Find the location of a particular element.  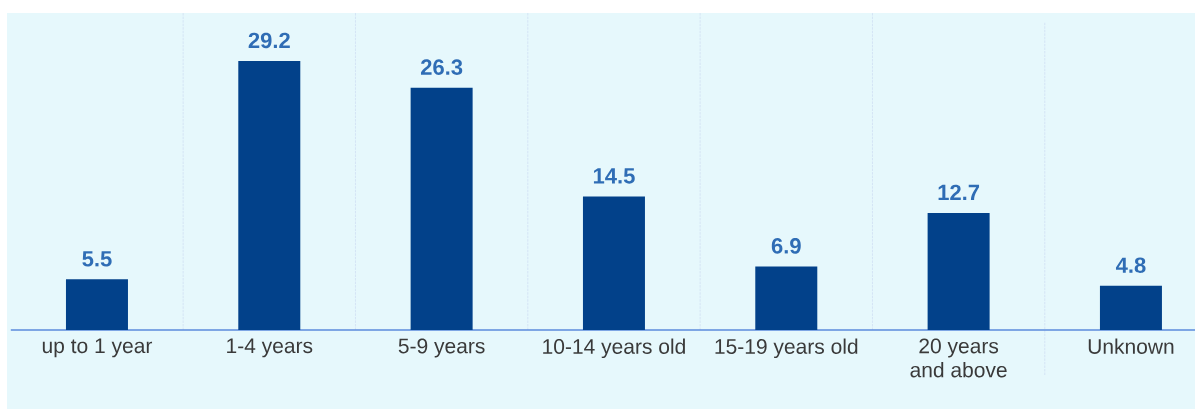

data-label: 12.7 is located at coordinates (959, 192).